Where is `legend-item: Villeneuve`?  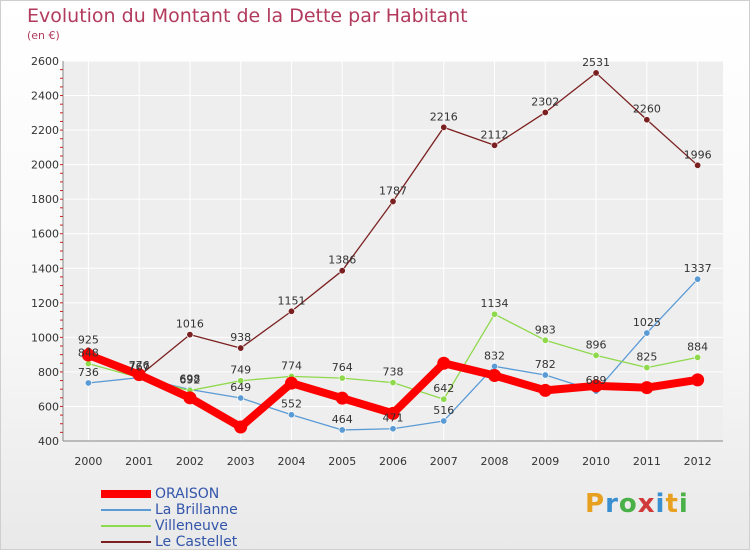
legend-item: Villeneuve is located at coordinates (169, 526).